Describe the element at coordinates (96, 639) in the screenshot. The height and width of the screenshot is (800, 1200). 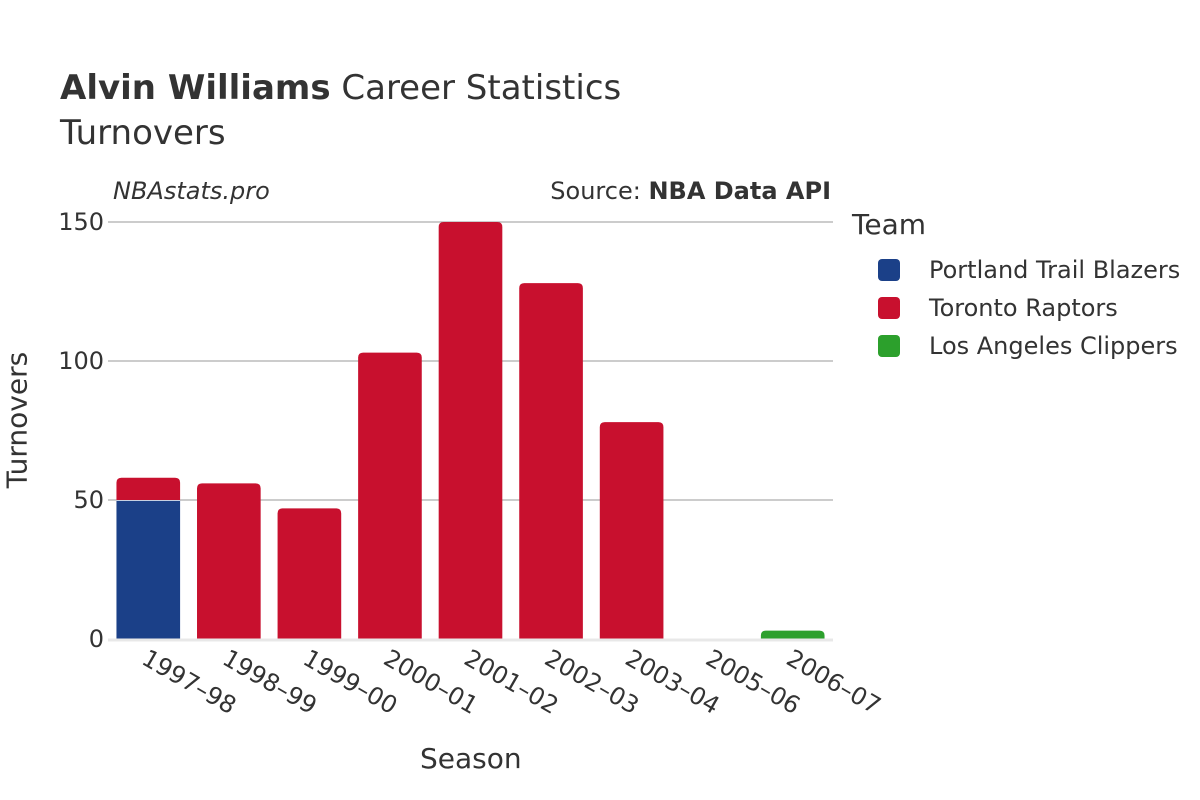
I see `y-tick-label: 0` at that location.